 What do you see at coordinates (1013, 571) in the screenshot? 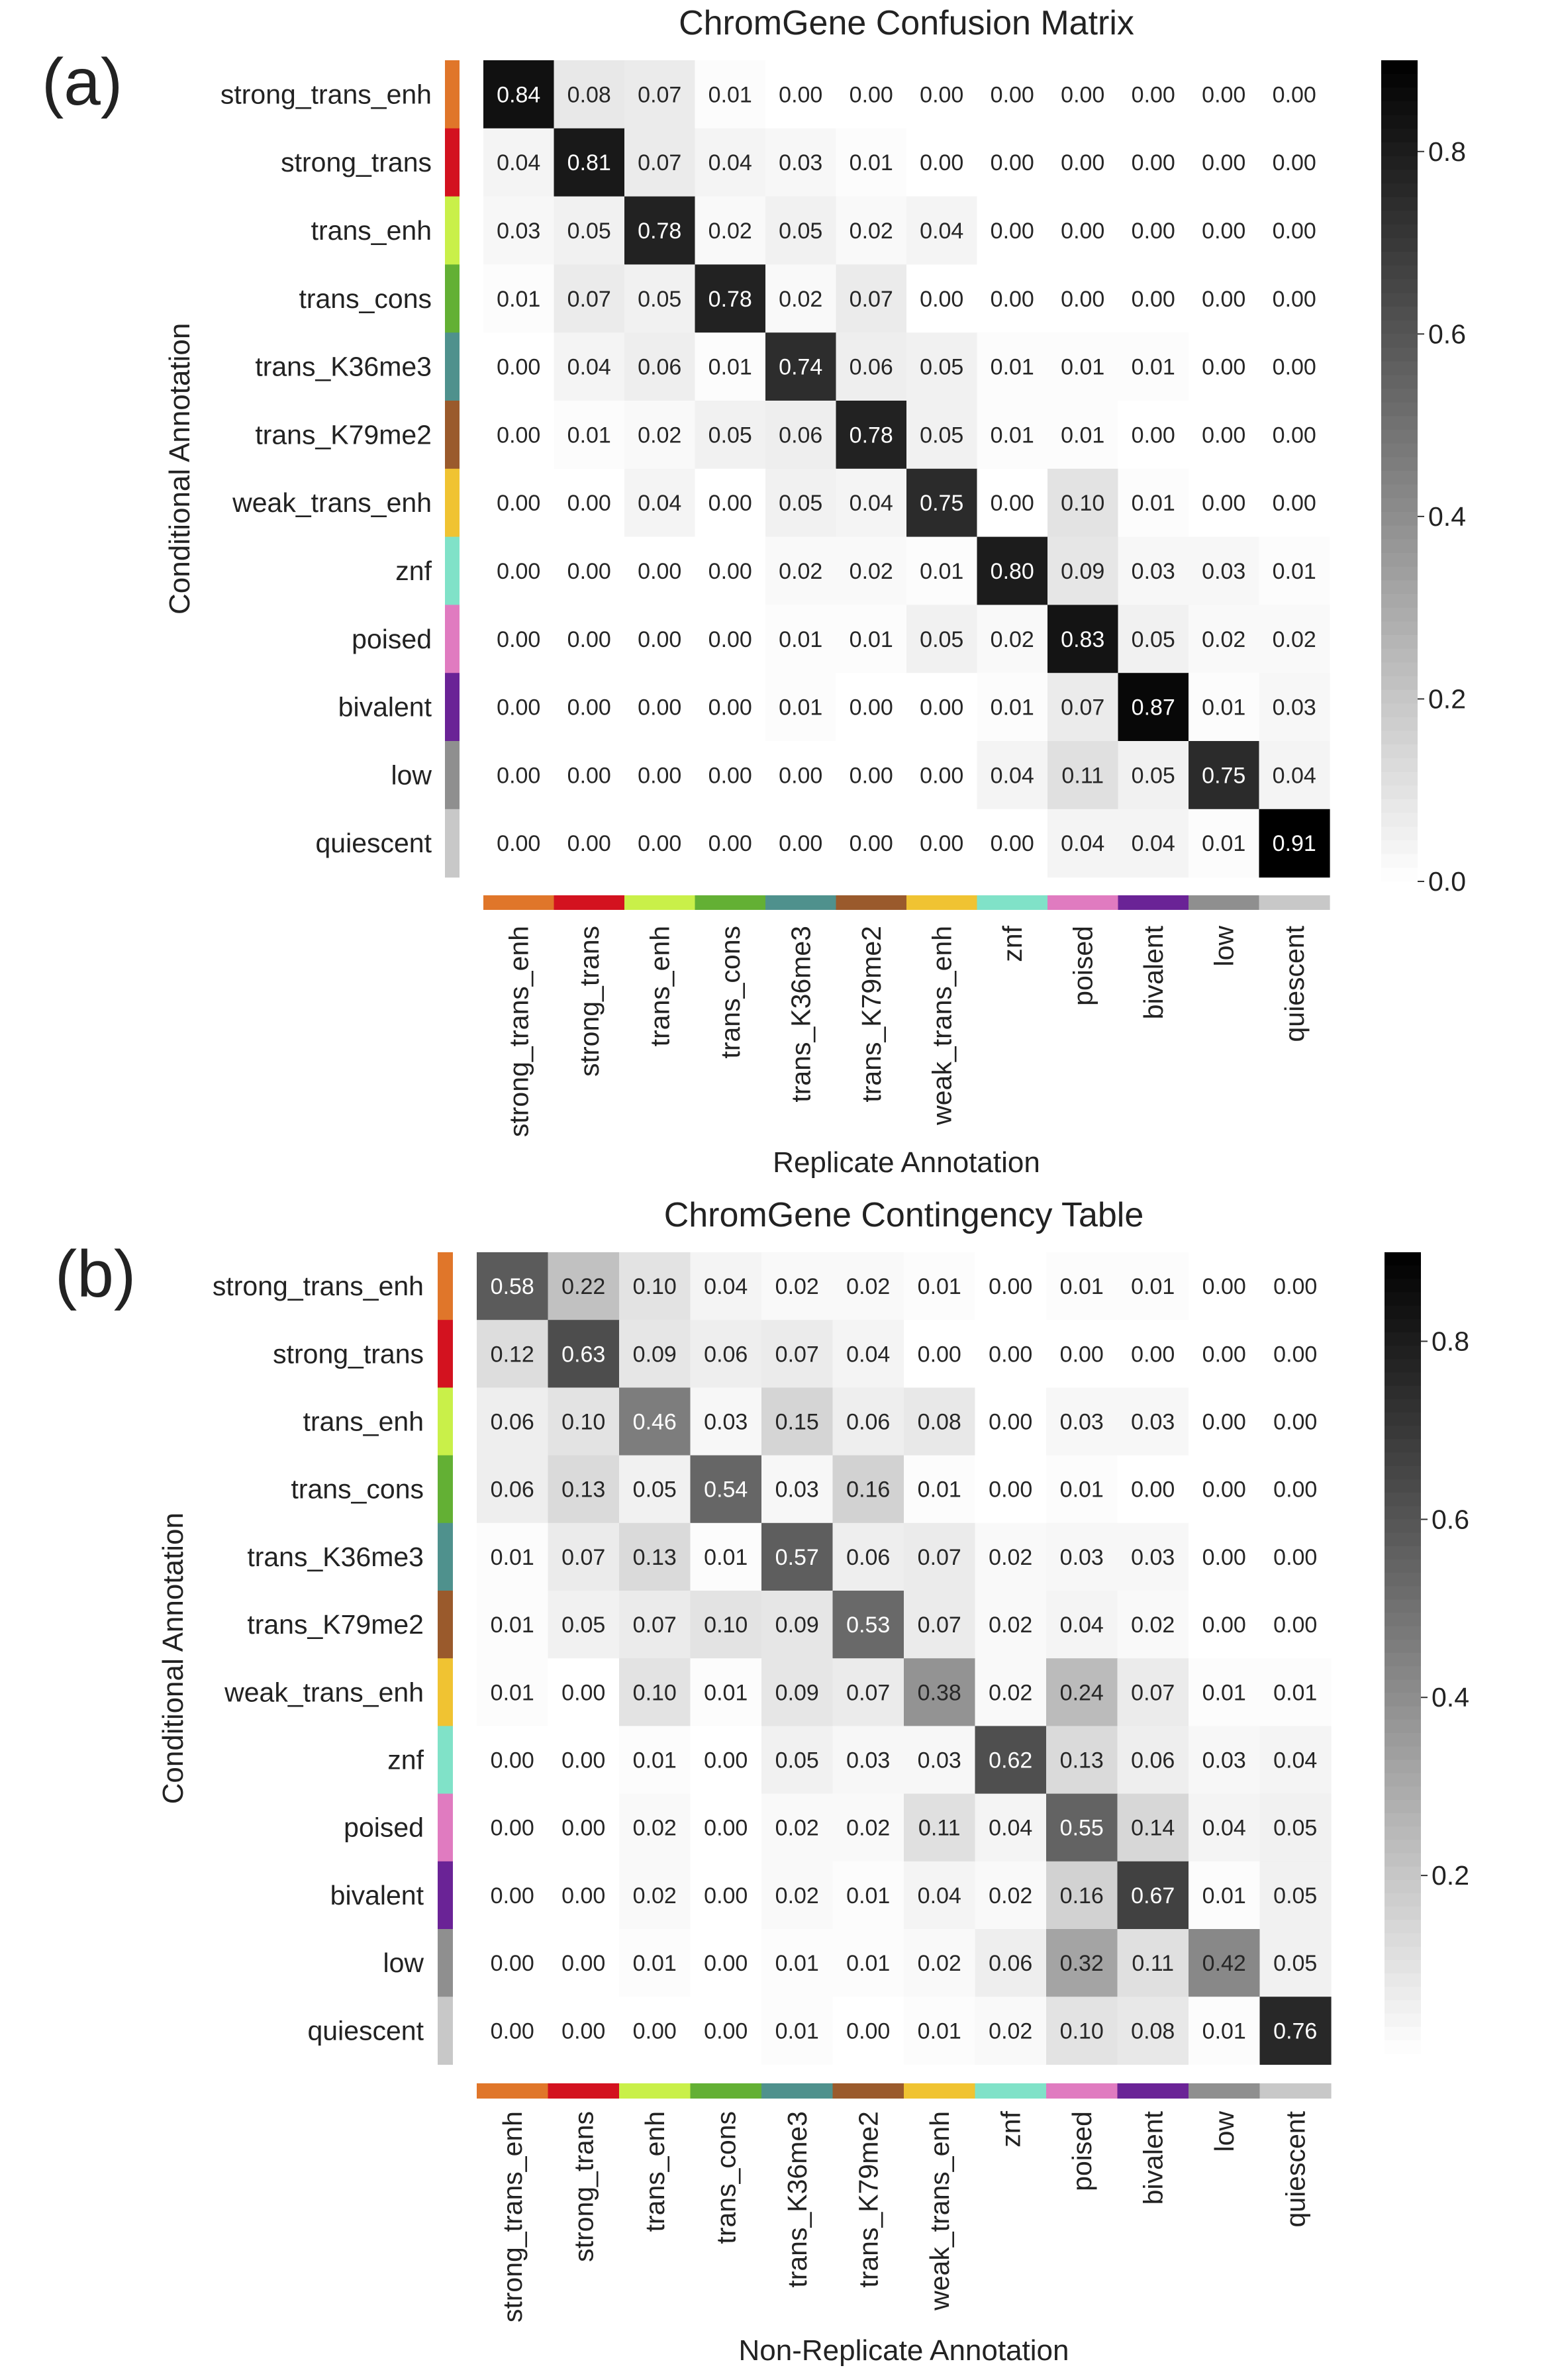
I see `cell-value-label: 0.80` at bounding box center [1013, 571].